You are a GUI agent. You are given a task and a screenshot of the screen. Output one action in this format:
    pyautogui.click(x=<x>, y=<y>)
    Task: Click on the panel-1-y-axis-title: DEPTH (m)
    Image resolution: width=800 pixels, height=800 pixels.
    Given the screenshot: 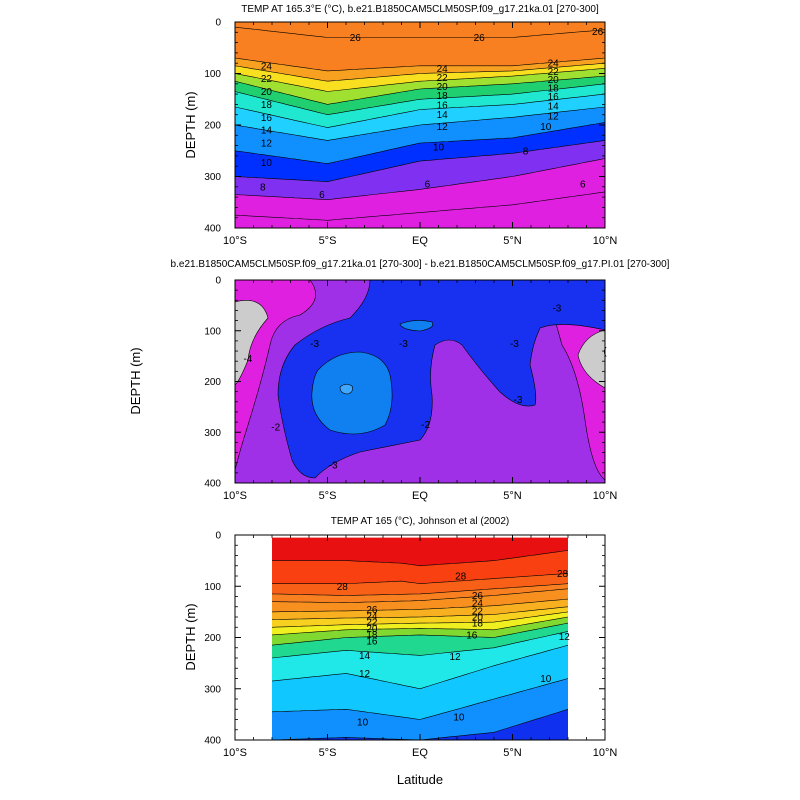 What is the action you would take?
    pyautogui.click(x=190, y=124)
    